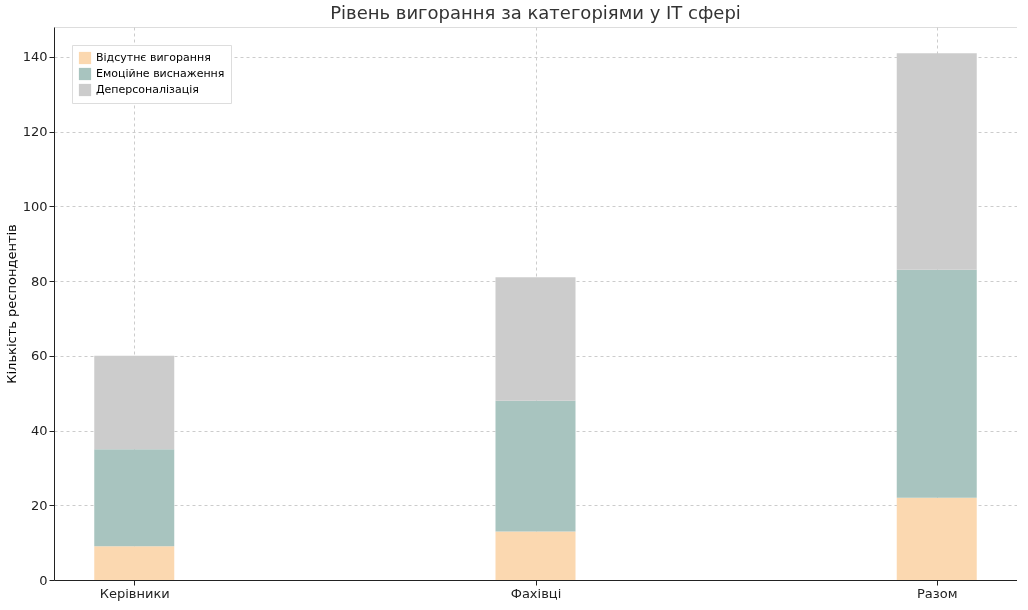 The height and width of the screenshot is (610, 1028). Describe the element at coordinates (39, 281) in the screenshot. I see `y-tick-label: 80` at that location.